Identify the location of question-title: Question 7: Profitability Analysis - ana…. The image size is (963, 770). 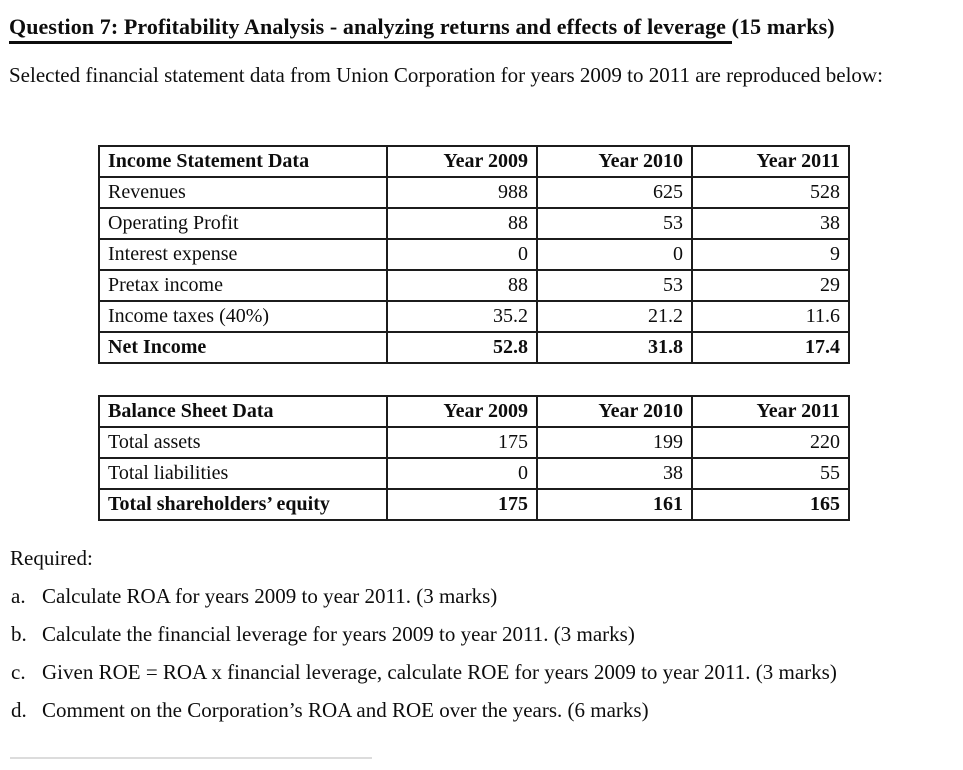
(482, 29).